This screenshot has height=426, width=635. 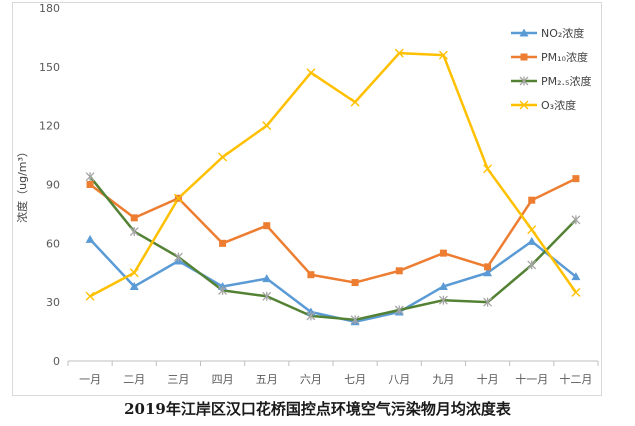 What do you see at coordinates (90, 379) in the screenshot?
I see `x-tick-label: 一月` at bounding box center [90, 379].